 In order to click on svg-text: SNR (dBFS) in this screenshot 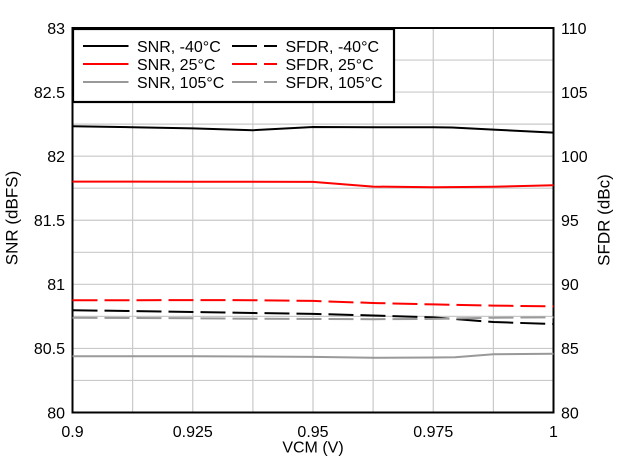, I will do `click(12, 218)`.